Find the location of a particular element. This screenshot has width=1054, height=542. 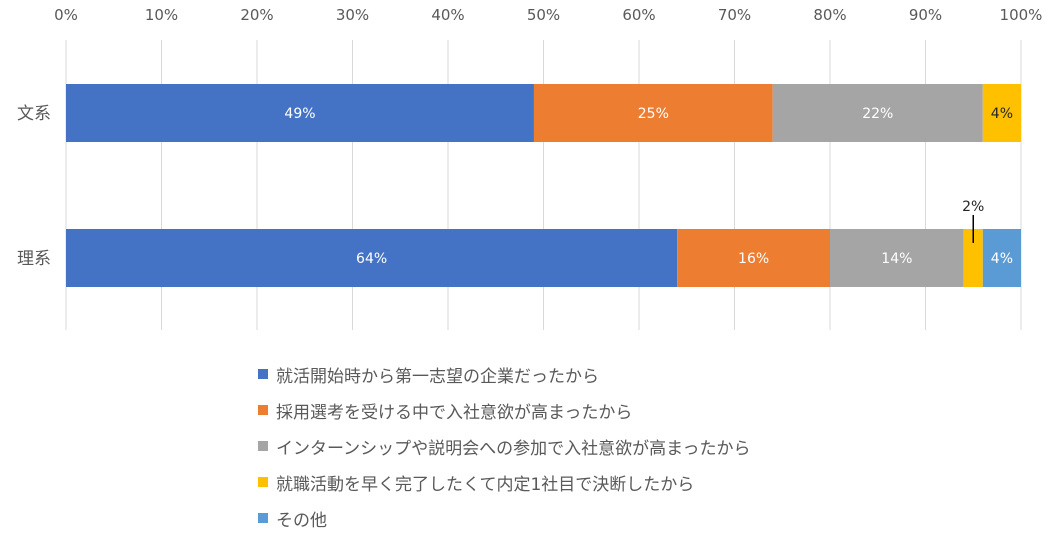

legend-label: インターンシップや説明会への参加で入社意欲が高まったから is located at coordinates (513, 448).